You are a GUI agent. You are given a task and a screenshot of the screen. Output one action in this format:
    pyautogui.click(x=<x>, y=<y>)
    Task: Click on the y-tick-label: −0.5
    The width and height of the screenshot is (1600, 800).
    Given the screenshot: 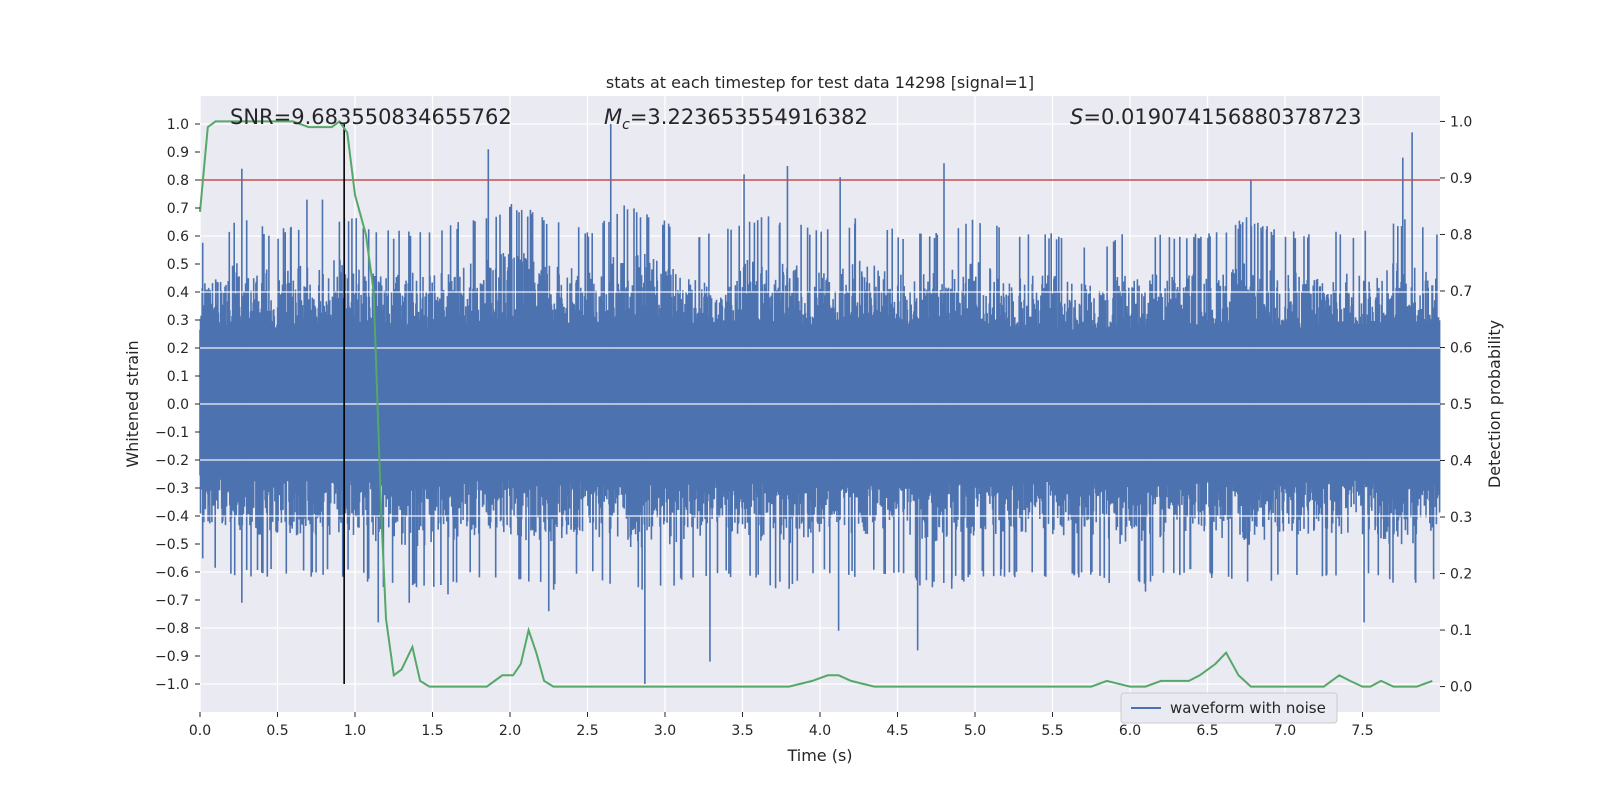 What is the action you would take?
    pyautogui.click(x=172, y=545)
    